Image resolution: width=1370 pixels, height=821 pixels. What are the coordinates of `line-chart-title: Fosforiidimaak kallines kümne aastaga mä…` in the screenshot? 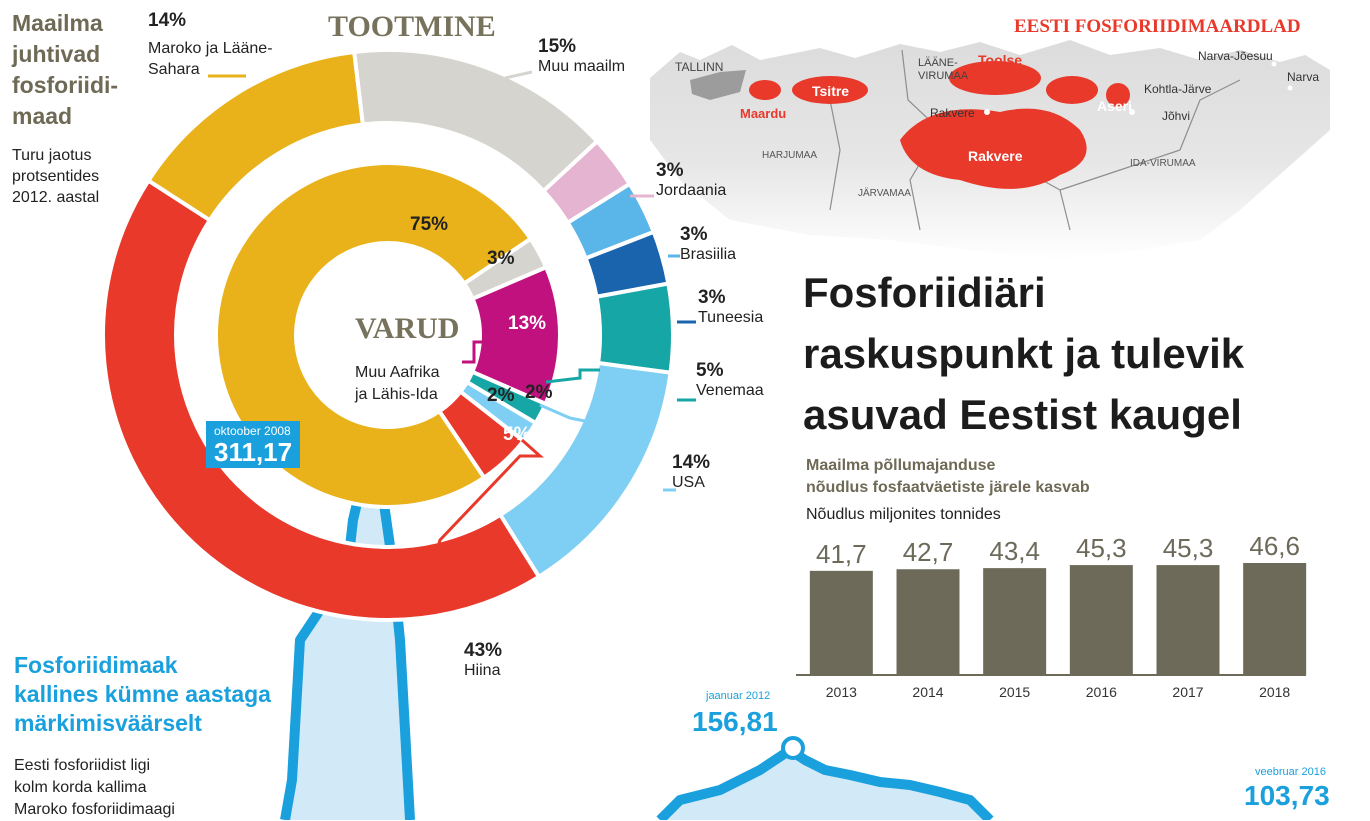 It's located at (159, 694).